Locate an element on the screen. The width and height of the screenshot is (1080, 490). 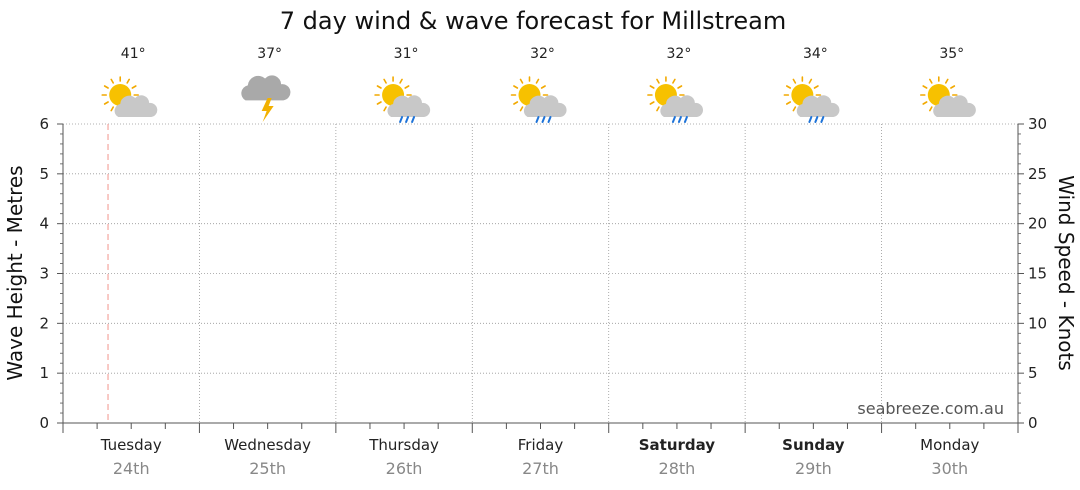
y-tick-label-right: 10 is located at coordinates (1037, 323).